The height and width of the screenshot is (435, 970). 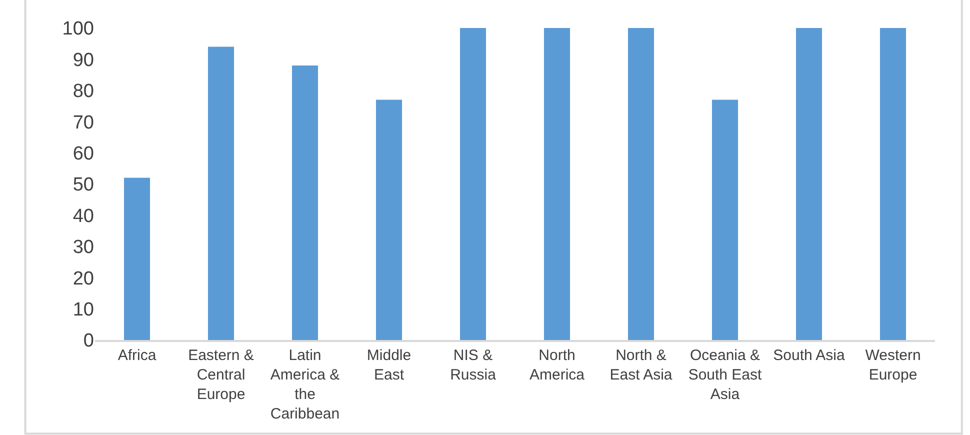 What do you see at coordinates (557, 365) in the screenshot?
I see `x-tick-label: North America` at bounding box center [557, 365].